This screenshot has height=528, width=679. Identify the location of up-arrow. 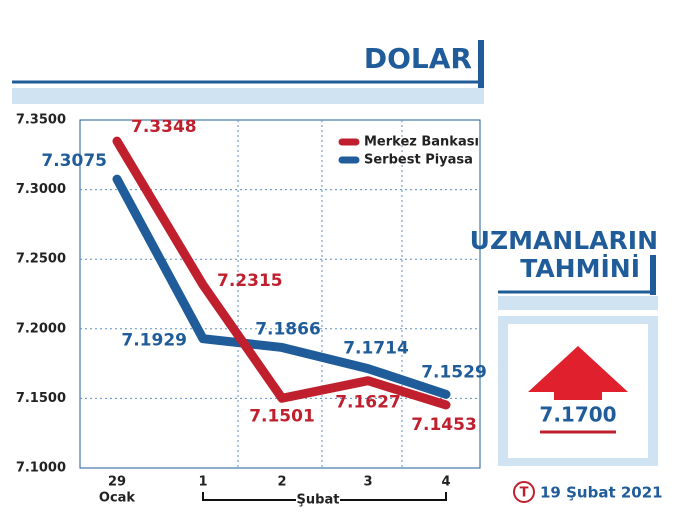
(578, 386).